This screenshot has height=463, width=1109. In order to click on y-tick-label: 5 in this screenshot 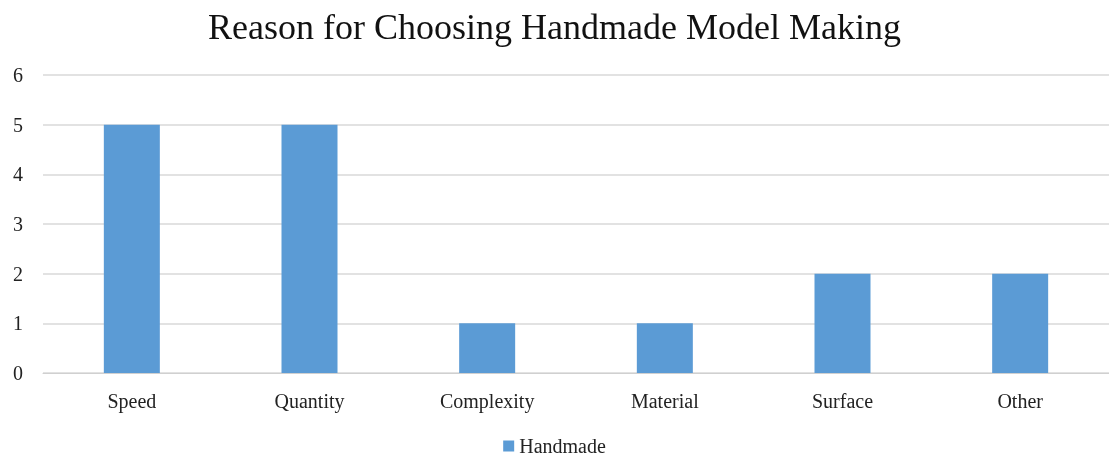, I will do `click(18, 124)`.